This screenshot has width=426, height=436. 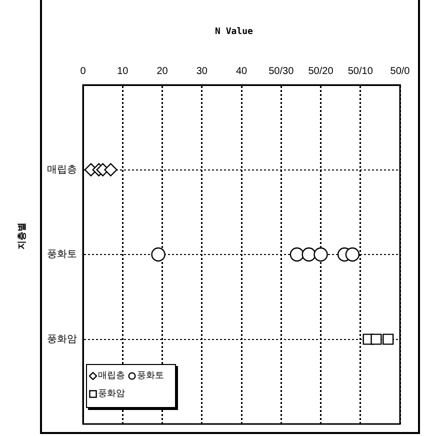 What do you see at coordinates (162, 71) in the screenshot?
I see `x-tick-label: 20` at bounding box center [162, 71].